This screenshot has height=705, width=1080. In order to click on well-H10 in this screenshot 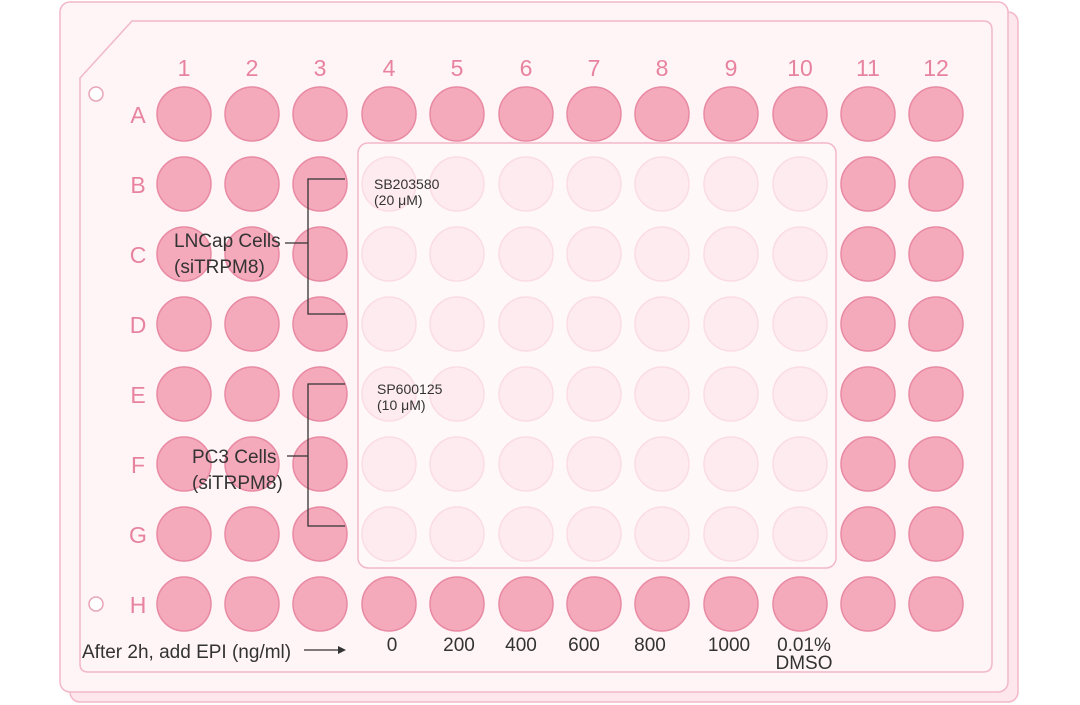, I will do `click(800, 604)`.